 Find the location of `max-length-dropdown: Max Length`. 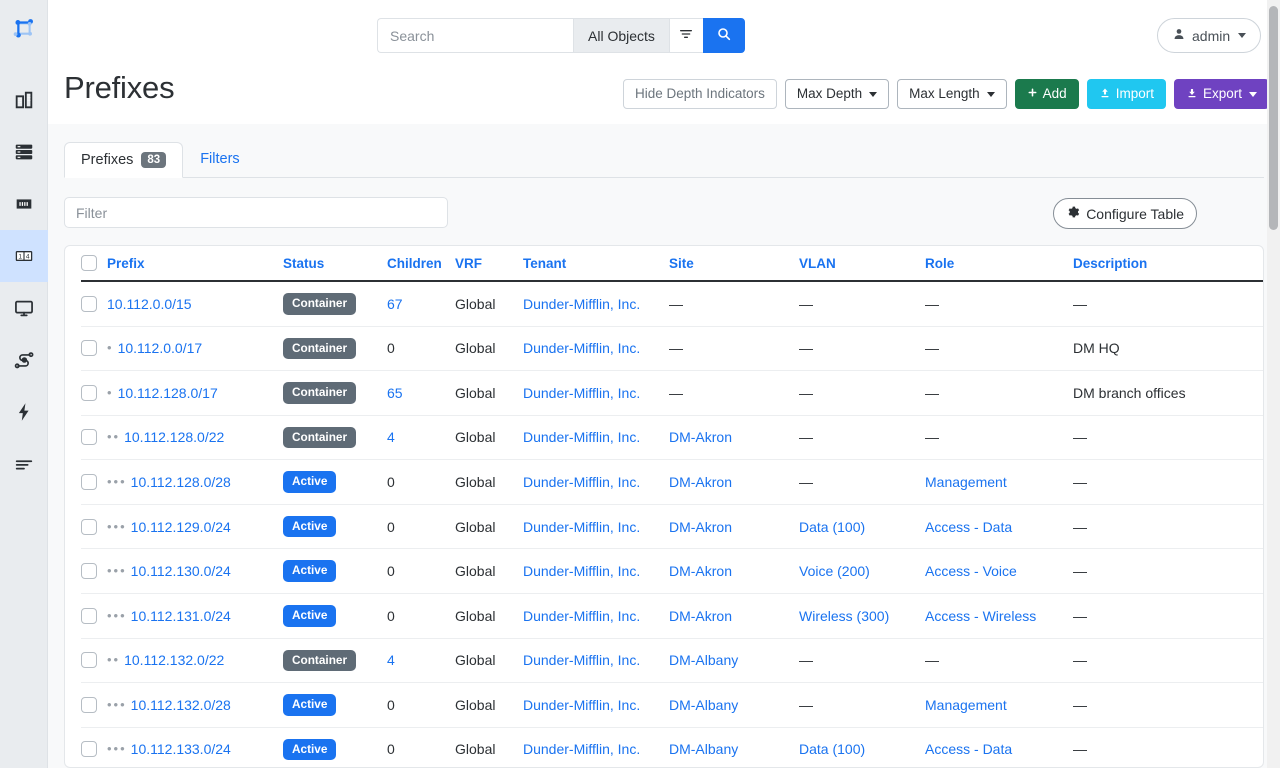

max-length-dropdown: Max Length is located at coordinates (952, 94).